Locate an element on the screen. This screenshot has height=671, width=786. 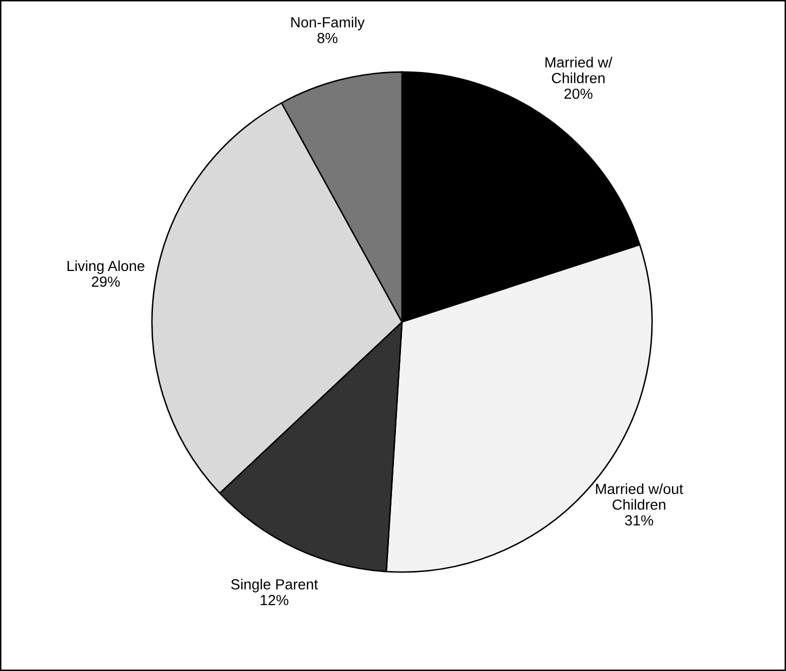
slice-label: Living Alone is located at coordinates (106, 267).